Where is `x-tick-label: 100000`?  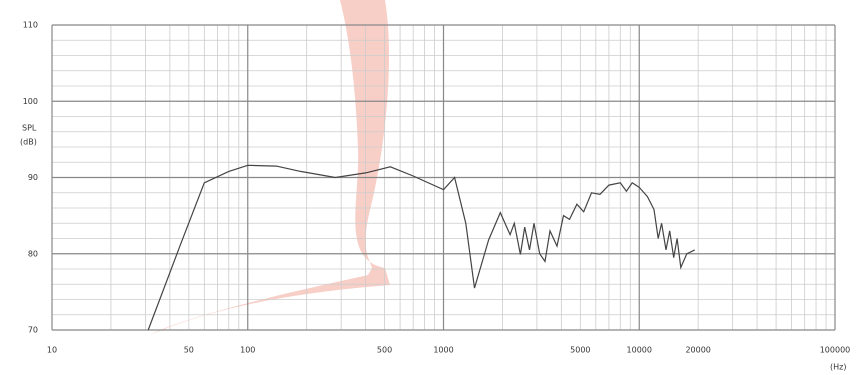 x-tick-label: 100000 is located at coordinates (835, 350).